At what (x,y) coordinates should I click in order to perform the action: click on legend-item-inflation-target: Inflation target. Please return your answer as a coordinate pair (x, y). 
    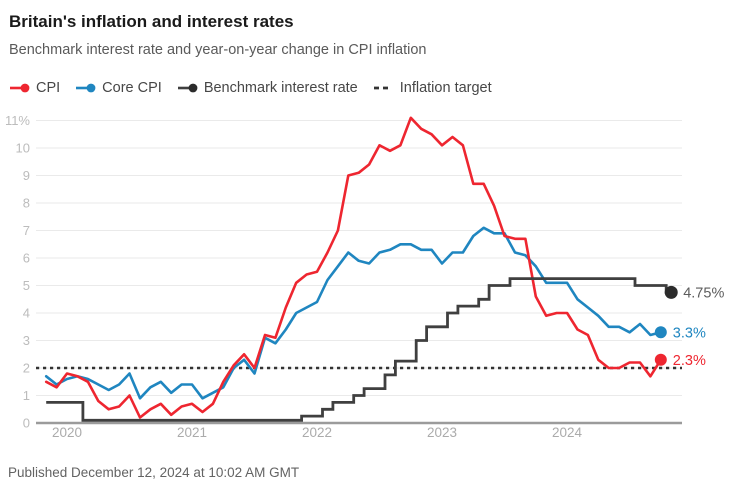
    Looking at the image, I should click on (432, 88).